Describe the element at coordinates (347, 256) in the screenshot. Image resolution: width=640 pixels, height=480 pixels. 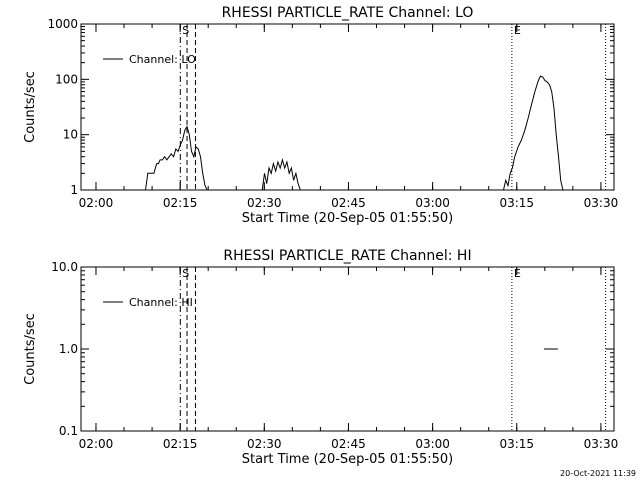
I see `chart-title: RHESSI PARTICLE_RATE Channel: HI` at that location.